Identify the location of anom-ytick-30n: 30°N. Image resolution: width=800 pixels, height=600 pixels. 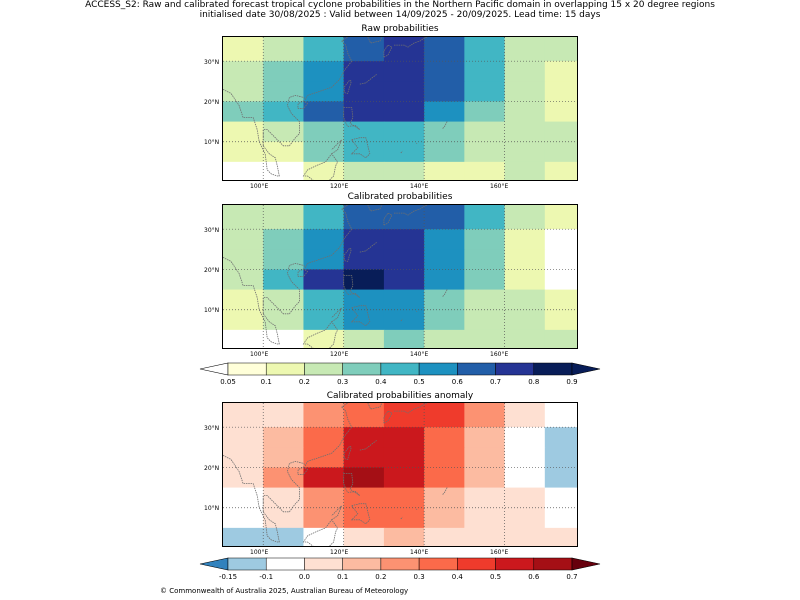
(212, 428).